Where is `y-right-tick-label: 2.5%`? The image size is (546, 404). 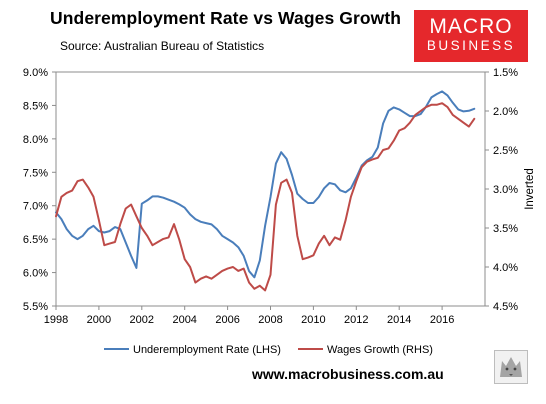 y-right-tick-label: 2.5% is located at coordinates (505, 151).